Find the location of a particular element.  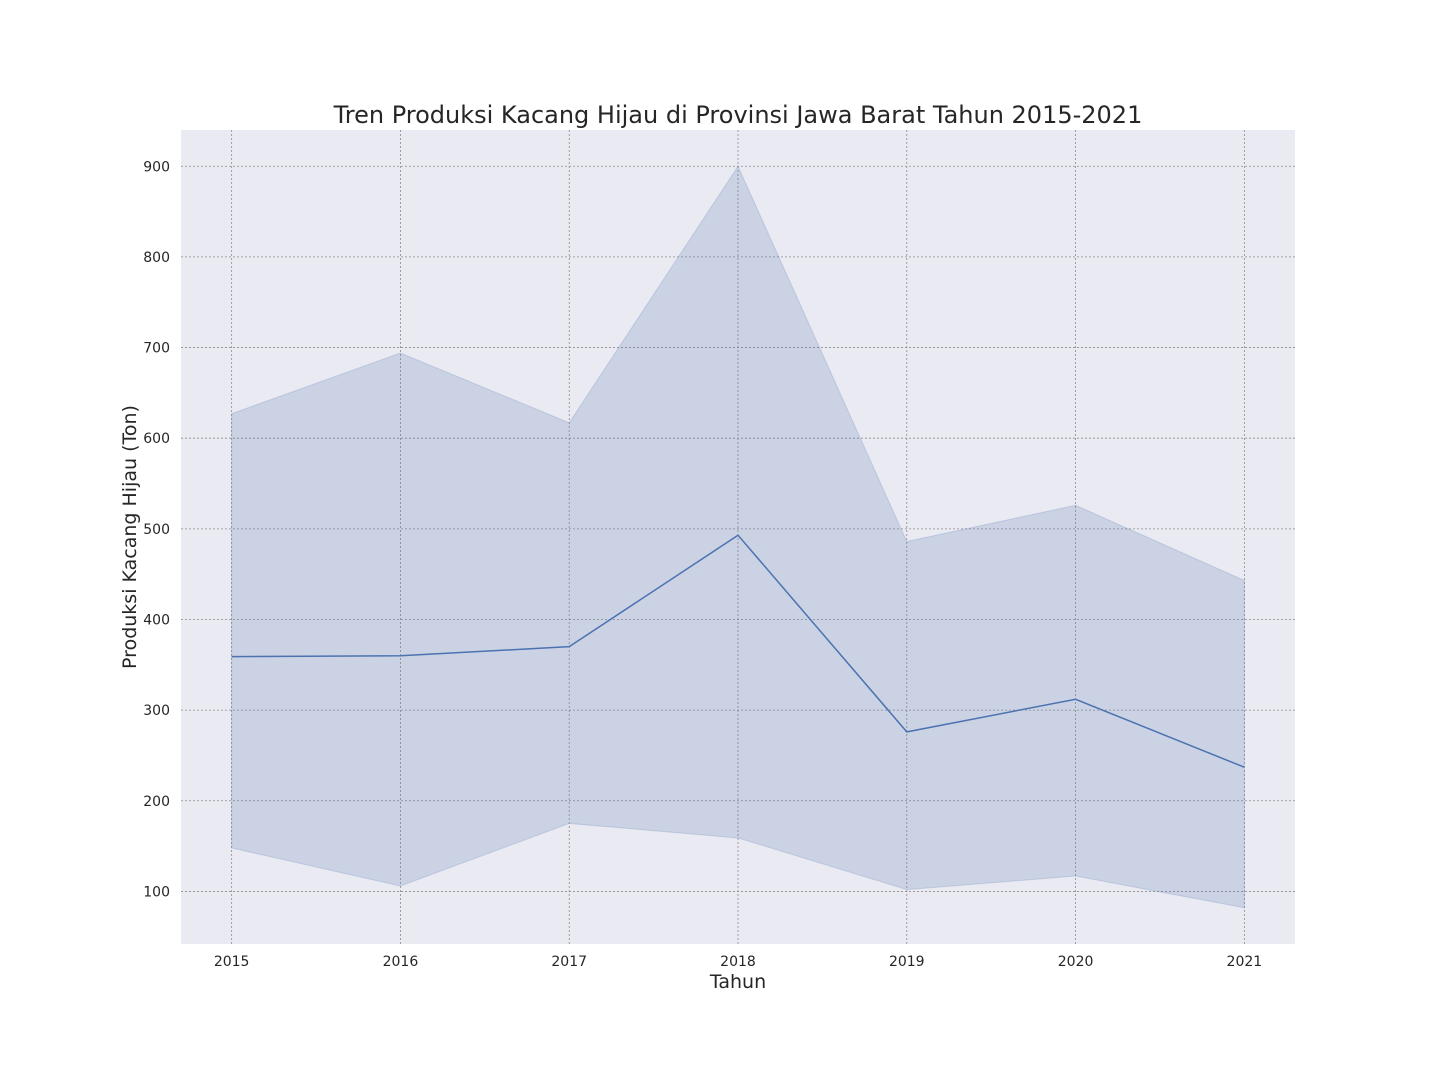

x-tick-label: 2015 is located at coordinates (232, 962).